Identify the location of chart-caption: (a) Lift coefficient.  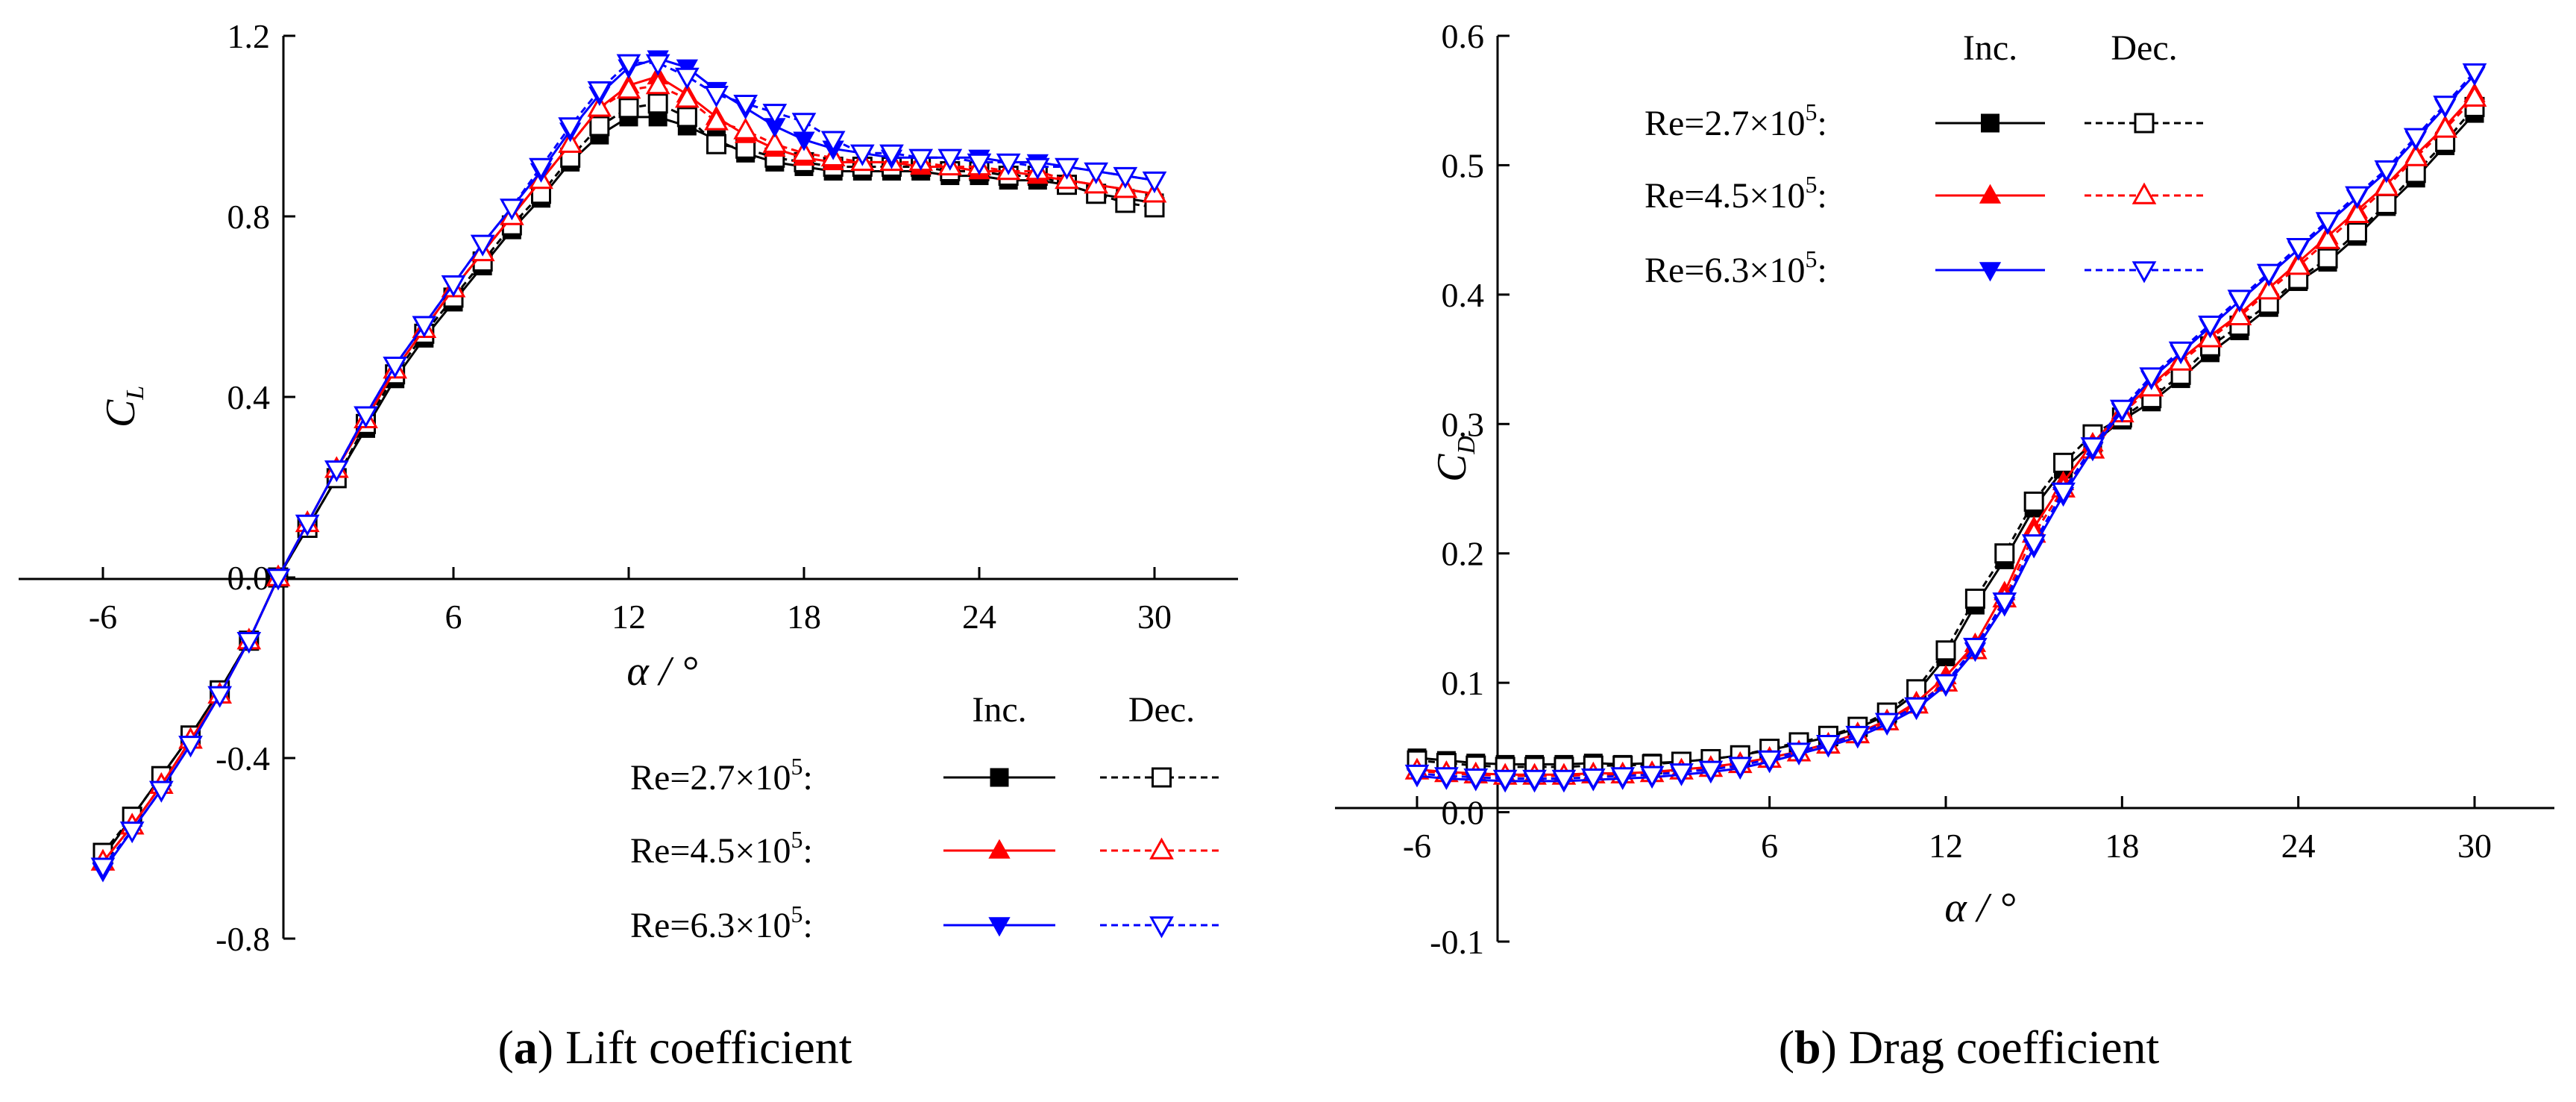
(675, 1047).